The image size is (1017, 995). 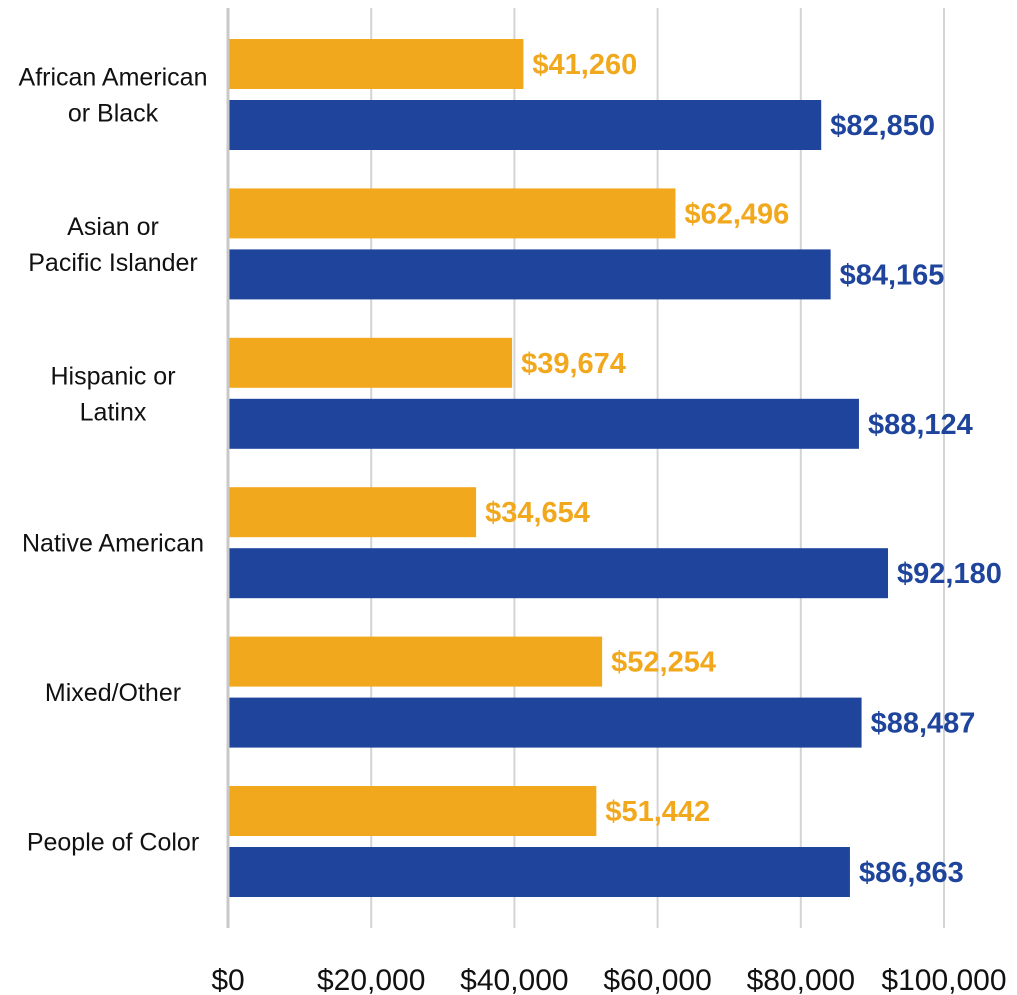 What do you see at coordinates (892, 275) in the screenshot?
I see `value-label: $84,165` at bounding box center [892, 275].